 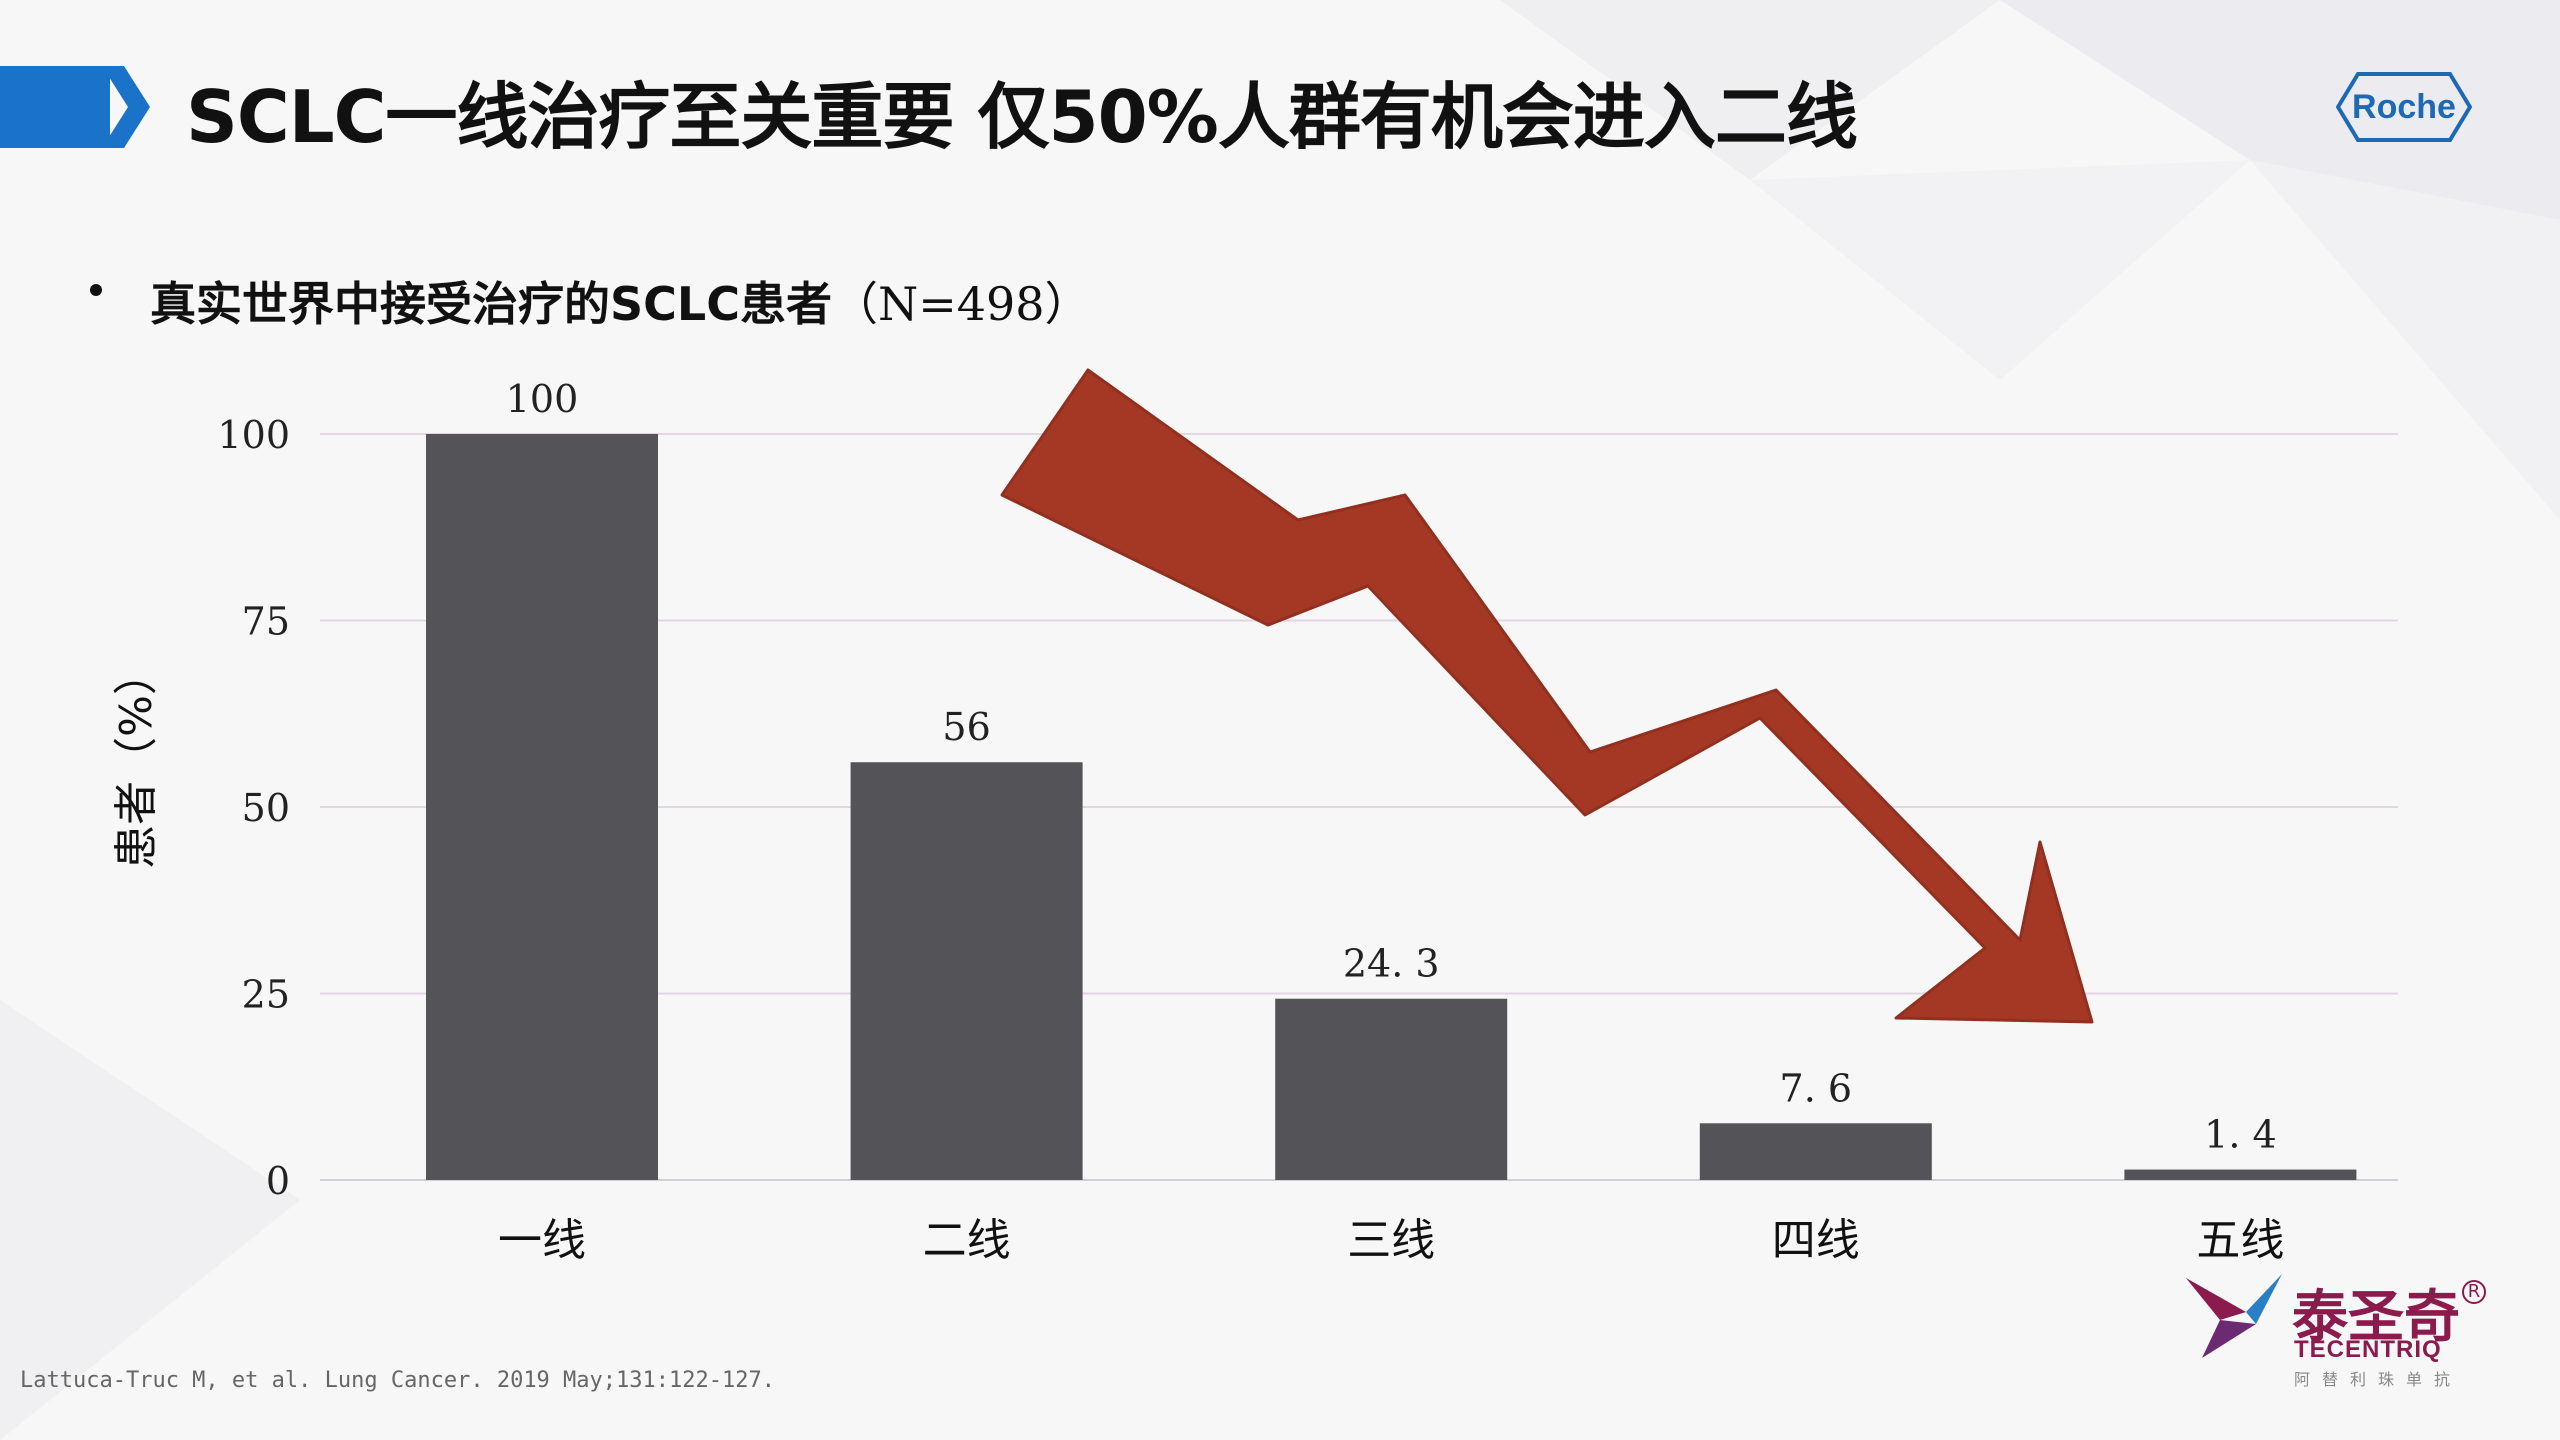 What do you see at coordinates (2368, 1349) in the screenshot?
I see `brand-name-en: TECENTRIQ` at bounding box center [2368, 1349].